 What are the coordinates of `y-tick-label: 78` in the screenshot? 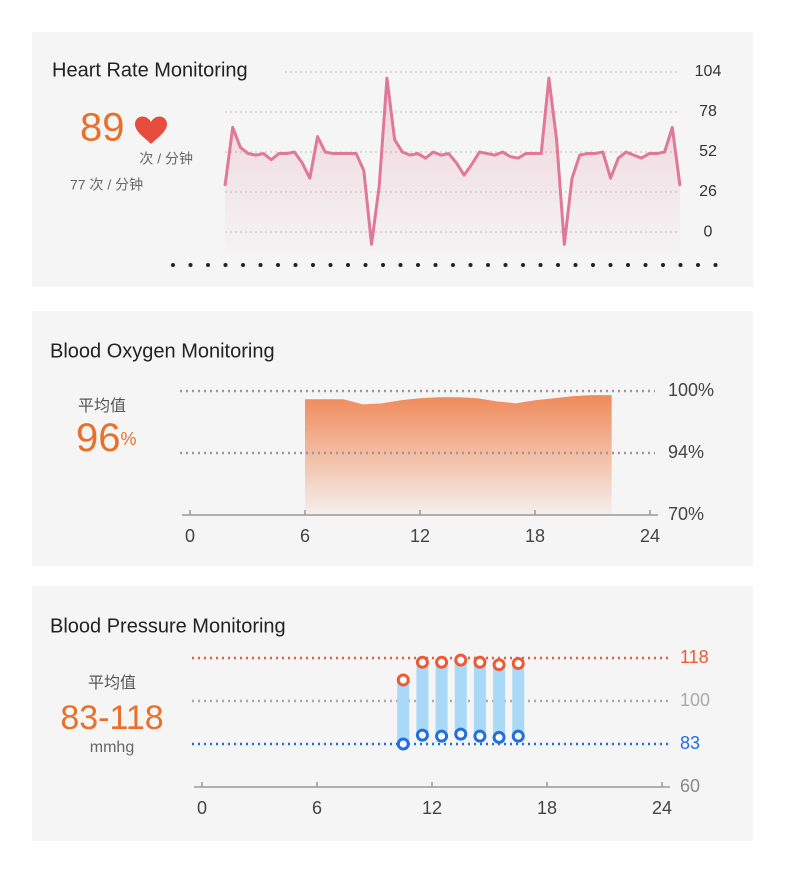 It's located at (708, 111).